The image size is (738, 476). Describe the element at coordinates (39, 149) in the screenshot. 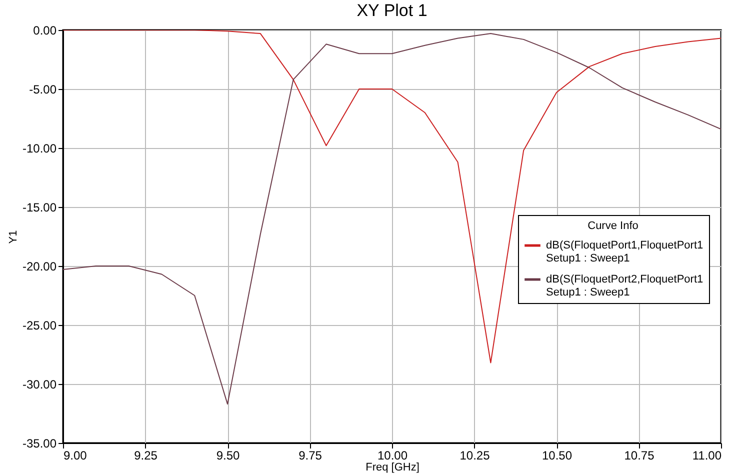

I see `y-tick-label: -10.00` at that location.